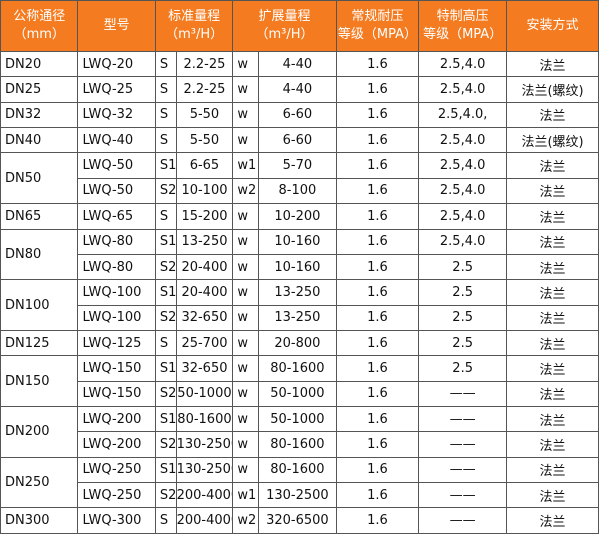 The height and width of the screenshot is (535, 600). I want to click on table-cell: ——, so click(463, 419).